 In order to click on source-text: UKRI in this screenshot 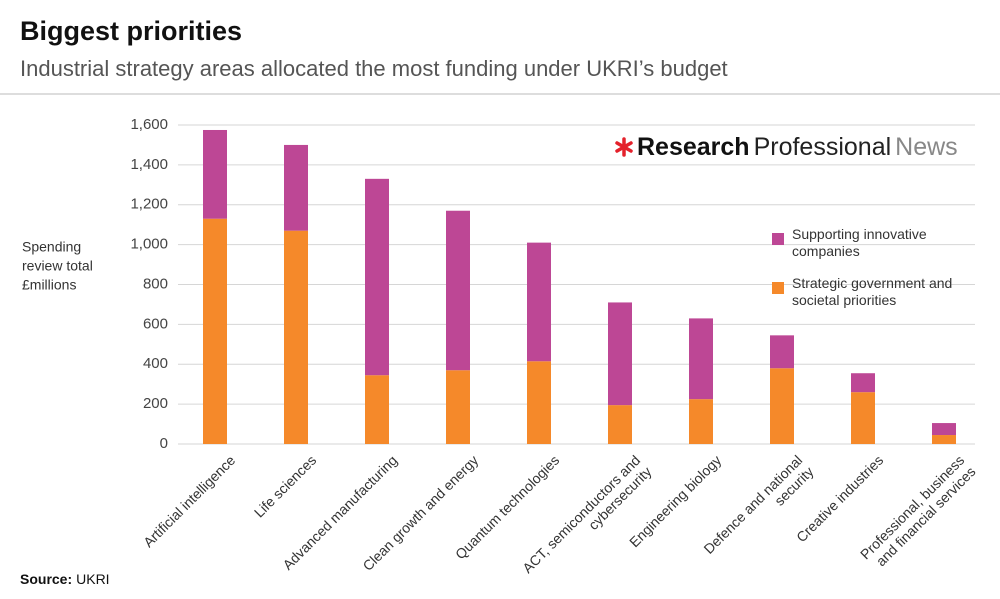, I will do `click(92, 579)`.